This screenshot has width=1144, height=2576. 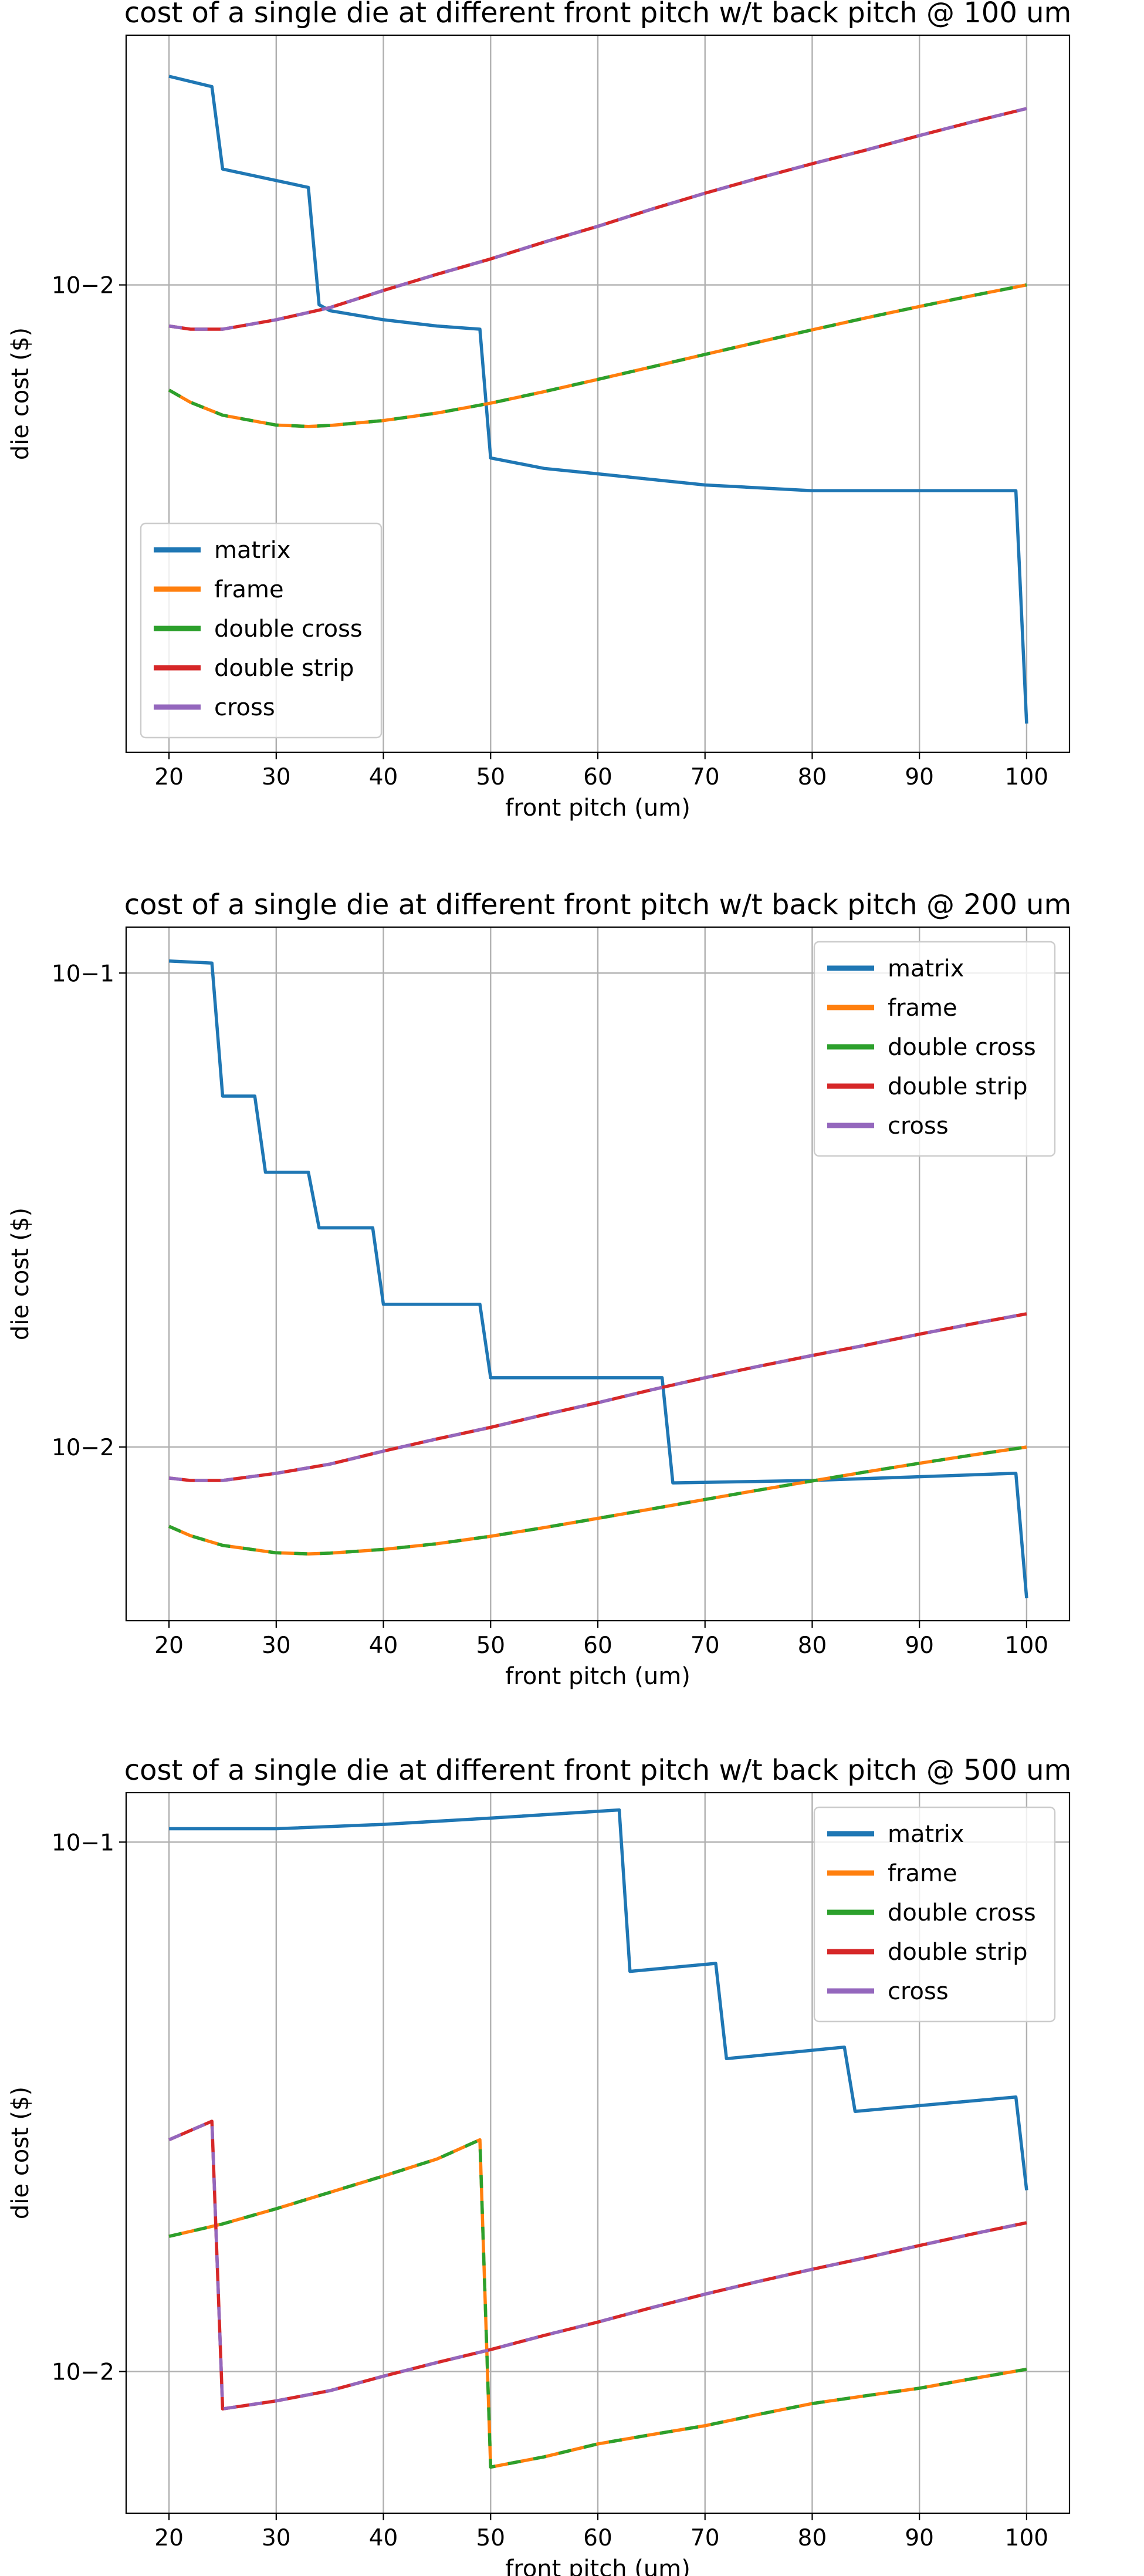 What do you see at coordinates (598, 1999) in the screenshot?
I see `series-line-matrix` at bounding box center [598, 1999].